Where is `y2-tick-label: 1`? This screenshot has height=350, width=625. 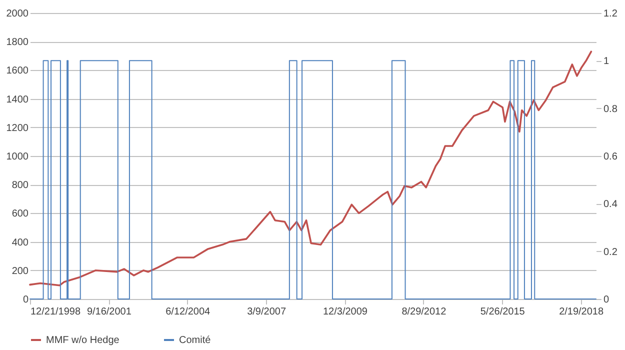 y2-tick-label: 1 is located at coordinates (607, 62).